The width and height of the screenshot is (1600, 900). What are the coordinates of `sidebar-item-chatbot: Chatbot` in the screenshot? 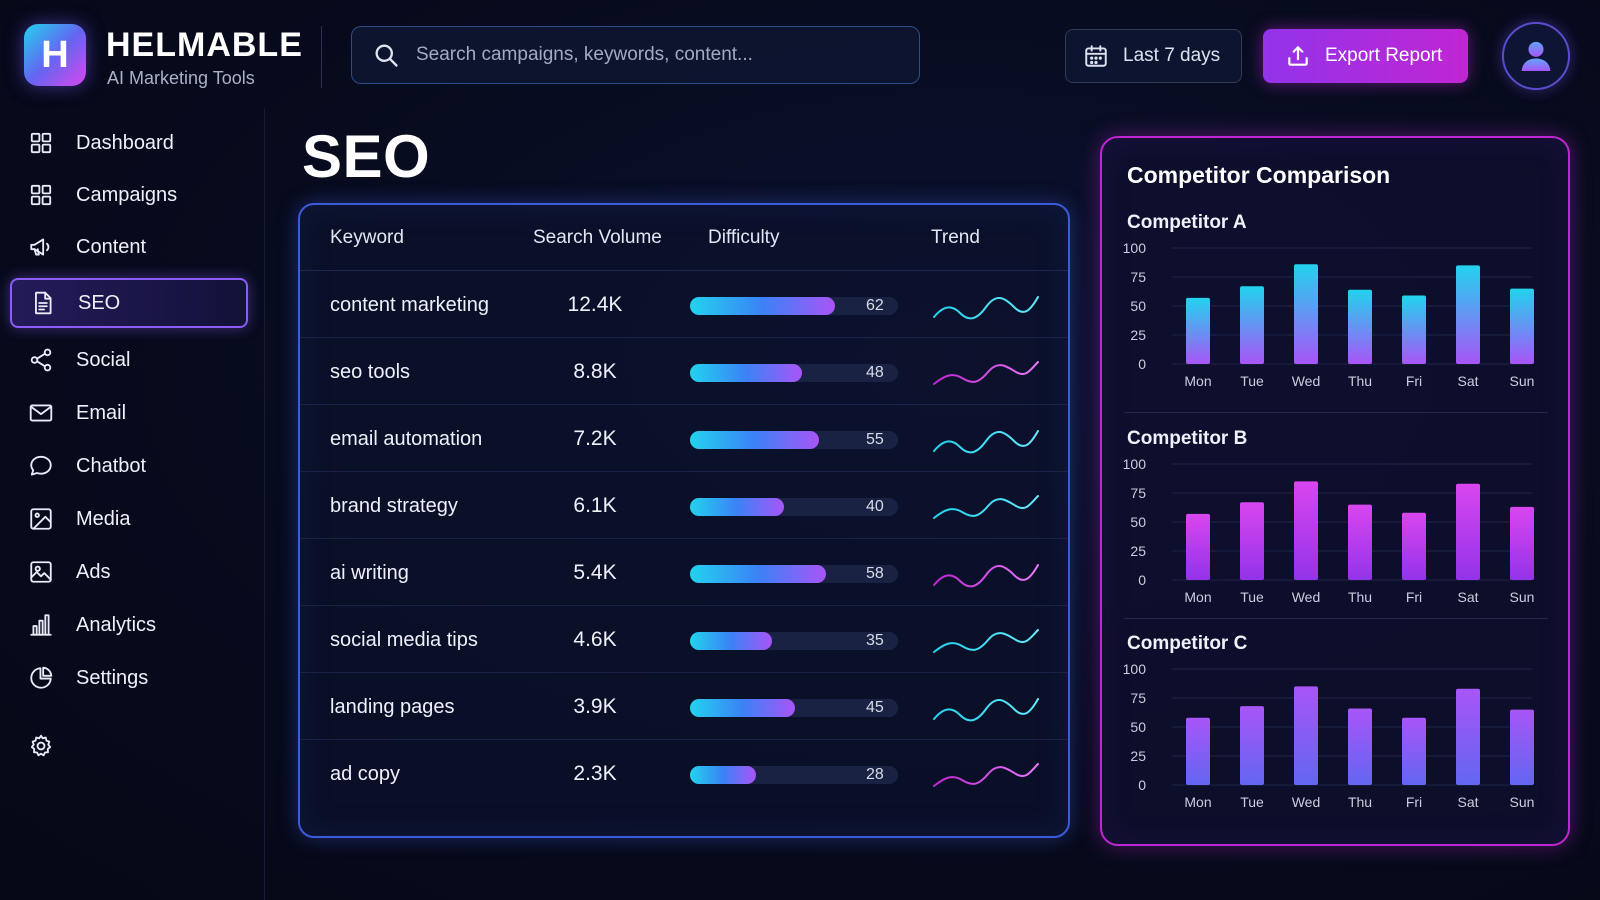 It's located at (129, 466).